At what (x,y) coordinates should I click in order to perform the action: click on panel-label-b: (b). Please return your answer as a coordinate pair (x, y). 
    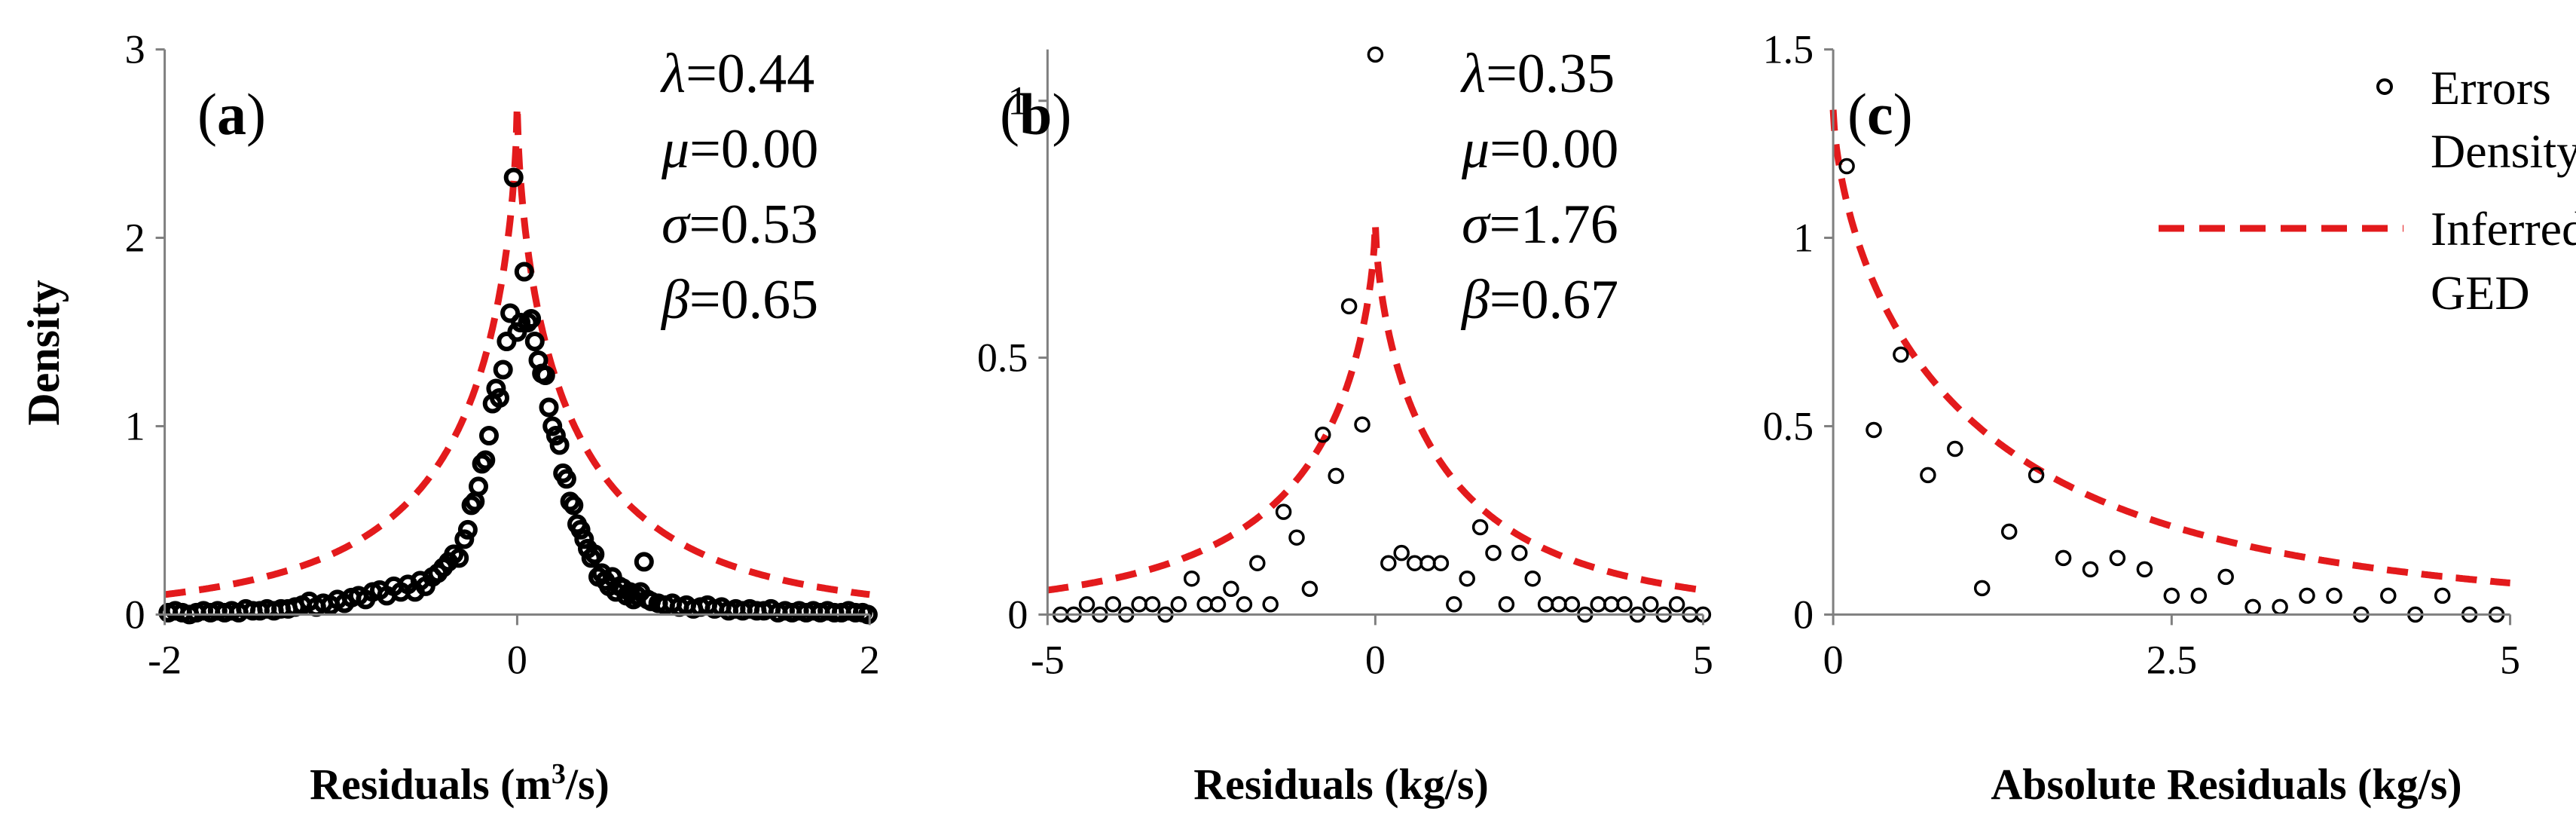
    Looking at the image, I should click on (1035, 114).